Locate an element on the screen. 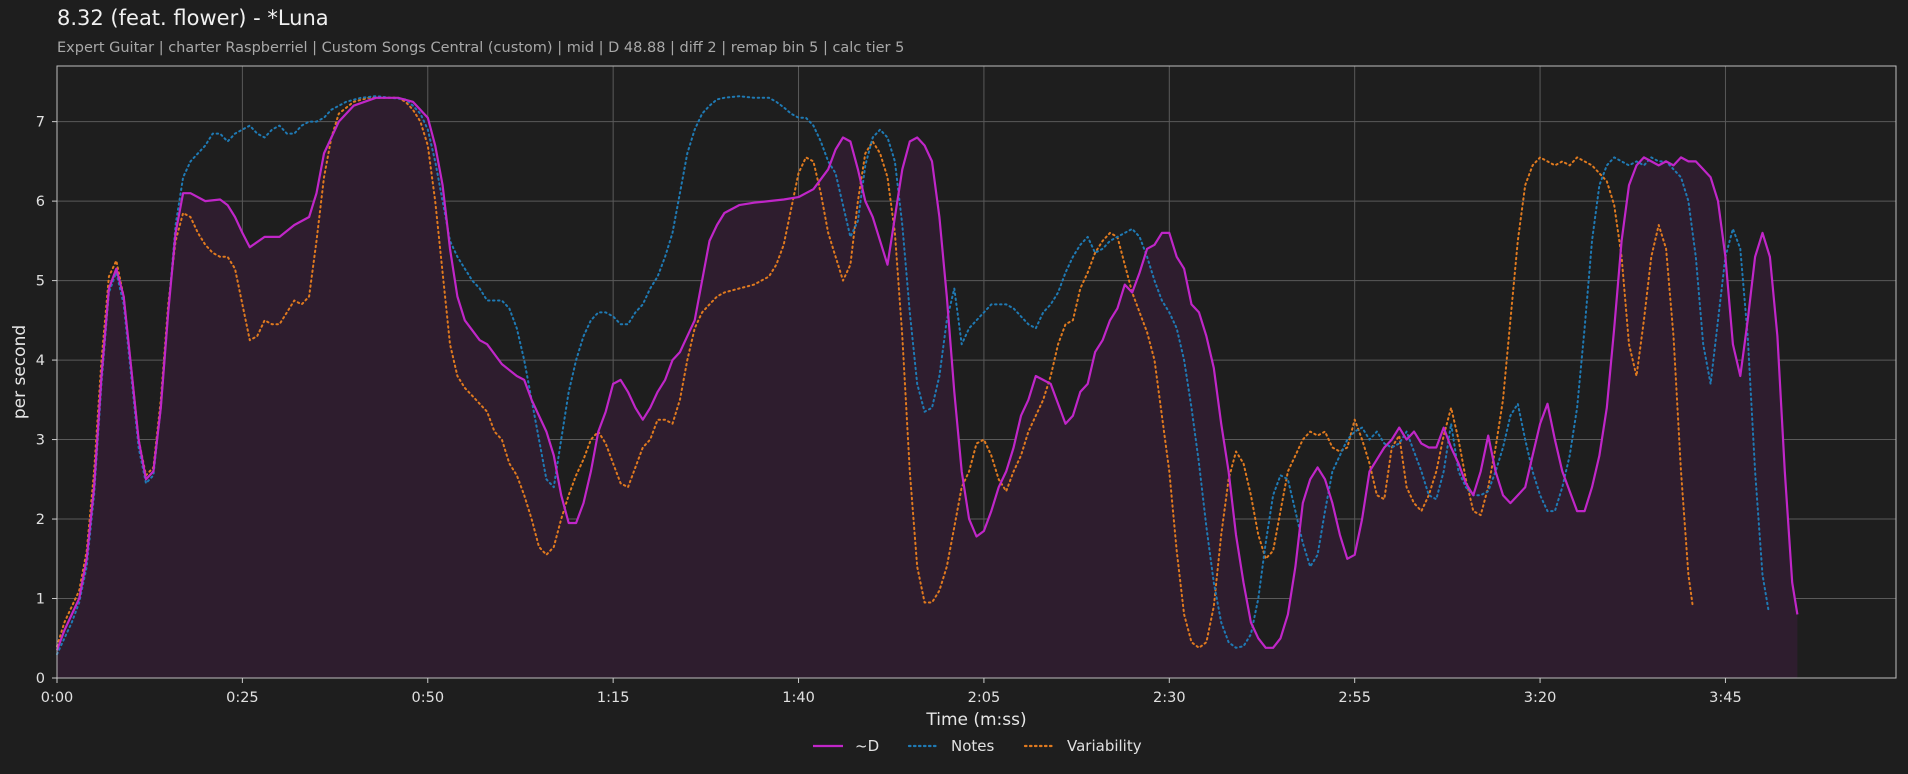 This screenshot has width=1908, height=774. y-axis-ticks: 0 1 2 3 4 5 6 7 is located at coordinates (46, 401).